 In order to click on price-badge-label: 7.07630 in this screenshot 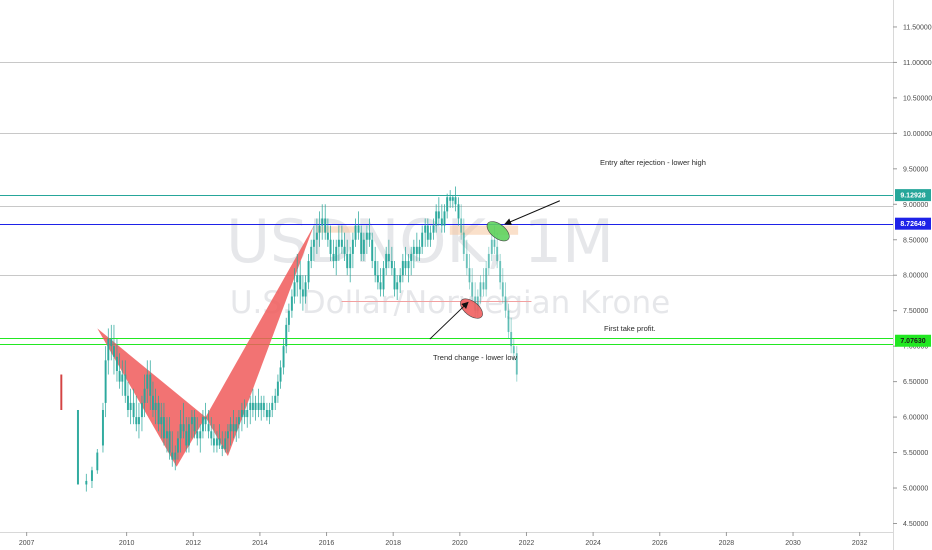, I will do `click(912, 341)`.